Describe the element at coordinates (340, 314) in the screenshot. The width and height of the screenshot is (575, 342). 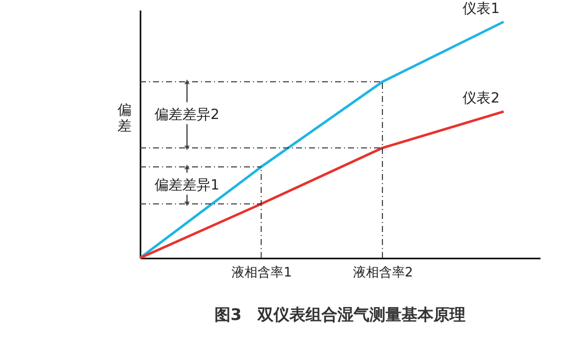
I see `text: 图3 双仪表组合湿气测量基本原理` at that location.